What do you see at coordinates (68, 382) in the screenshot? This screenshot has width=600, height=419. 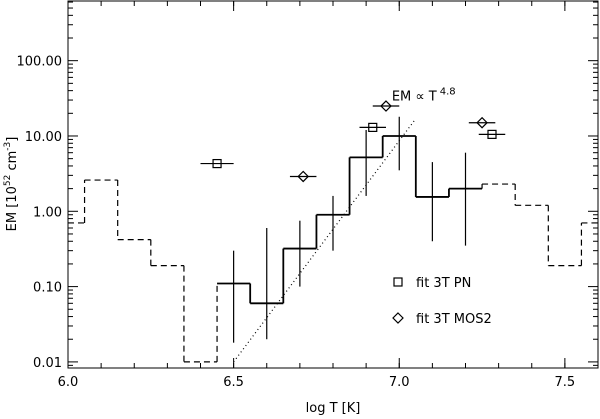 I see `x-tick-label: 6.0` at bounding box center [68, 382].